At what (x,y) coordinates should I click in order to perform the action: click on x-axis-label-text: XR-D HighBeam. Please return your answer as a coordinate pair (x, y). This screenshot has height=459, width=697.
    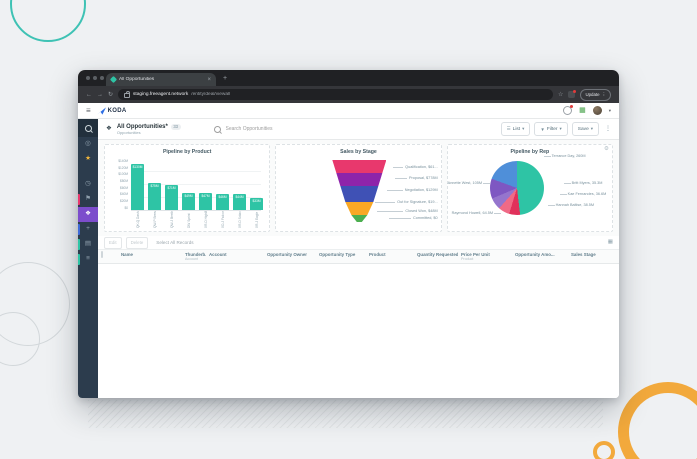
    Looking at the image, I should click on (205, 219).